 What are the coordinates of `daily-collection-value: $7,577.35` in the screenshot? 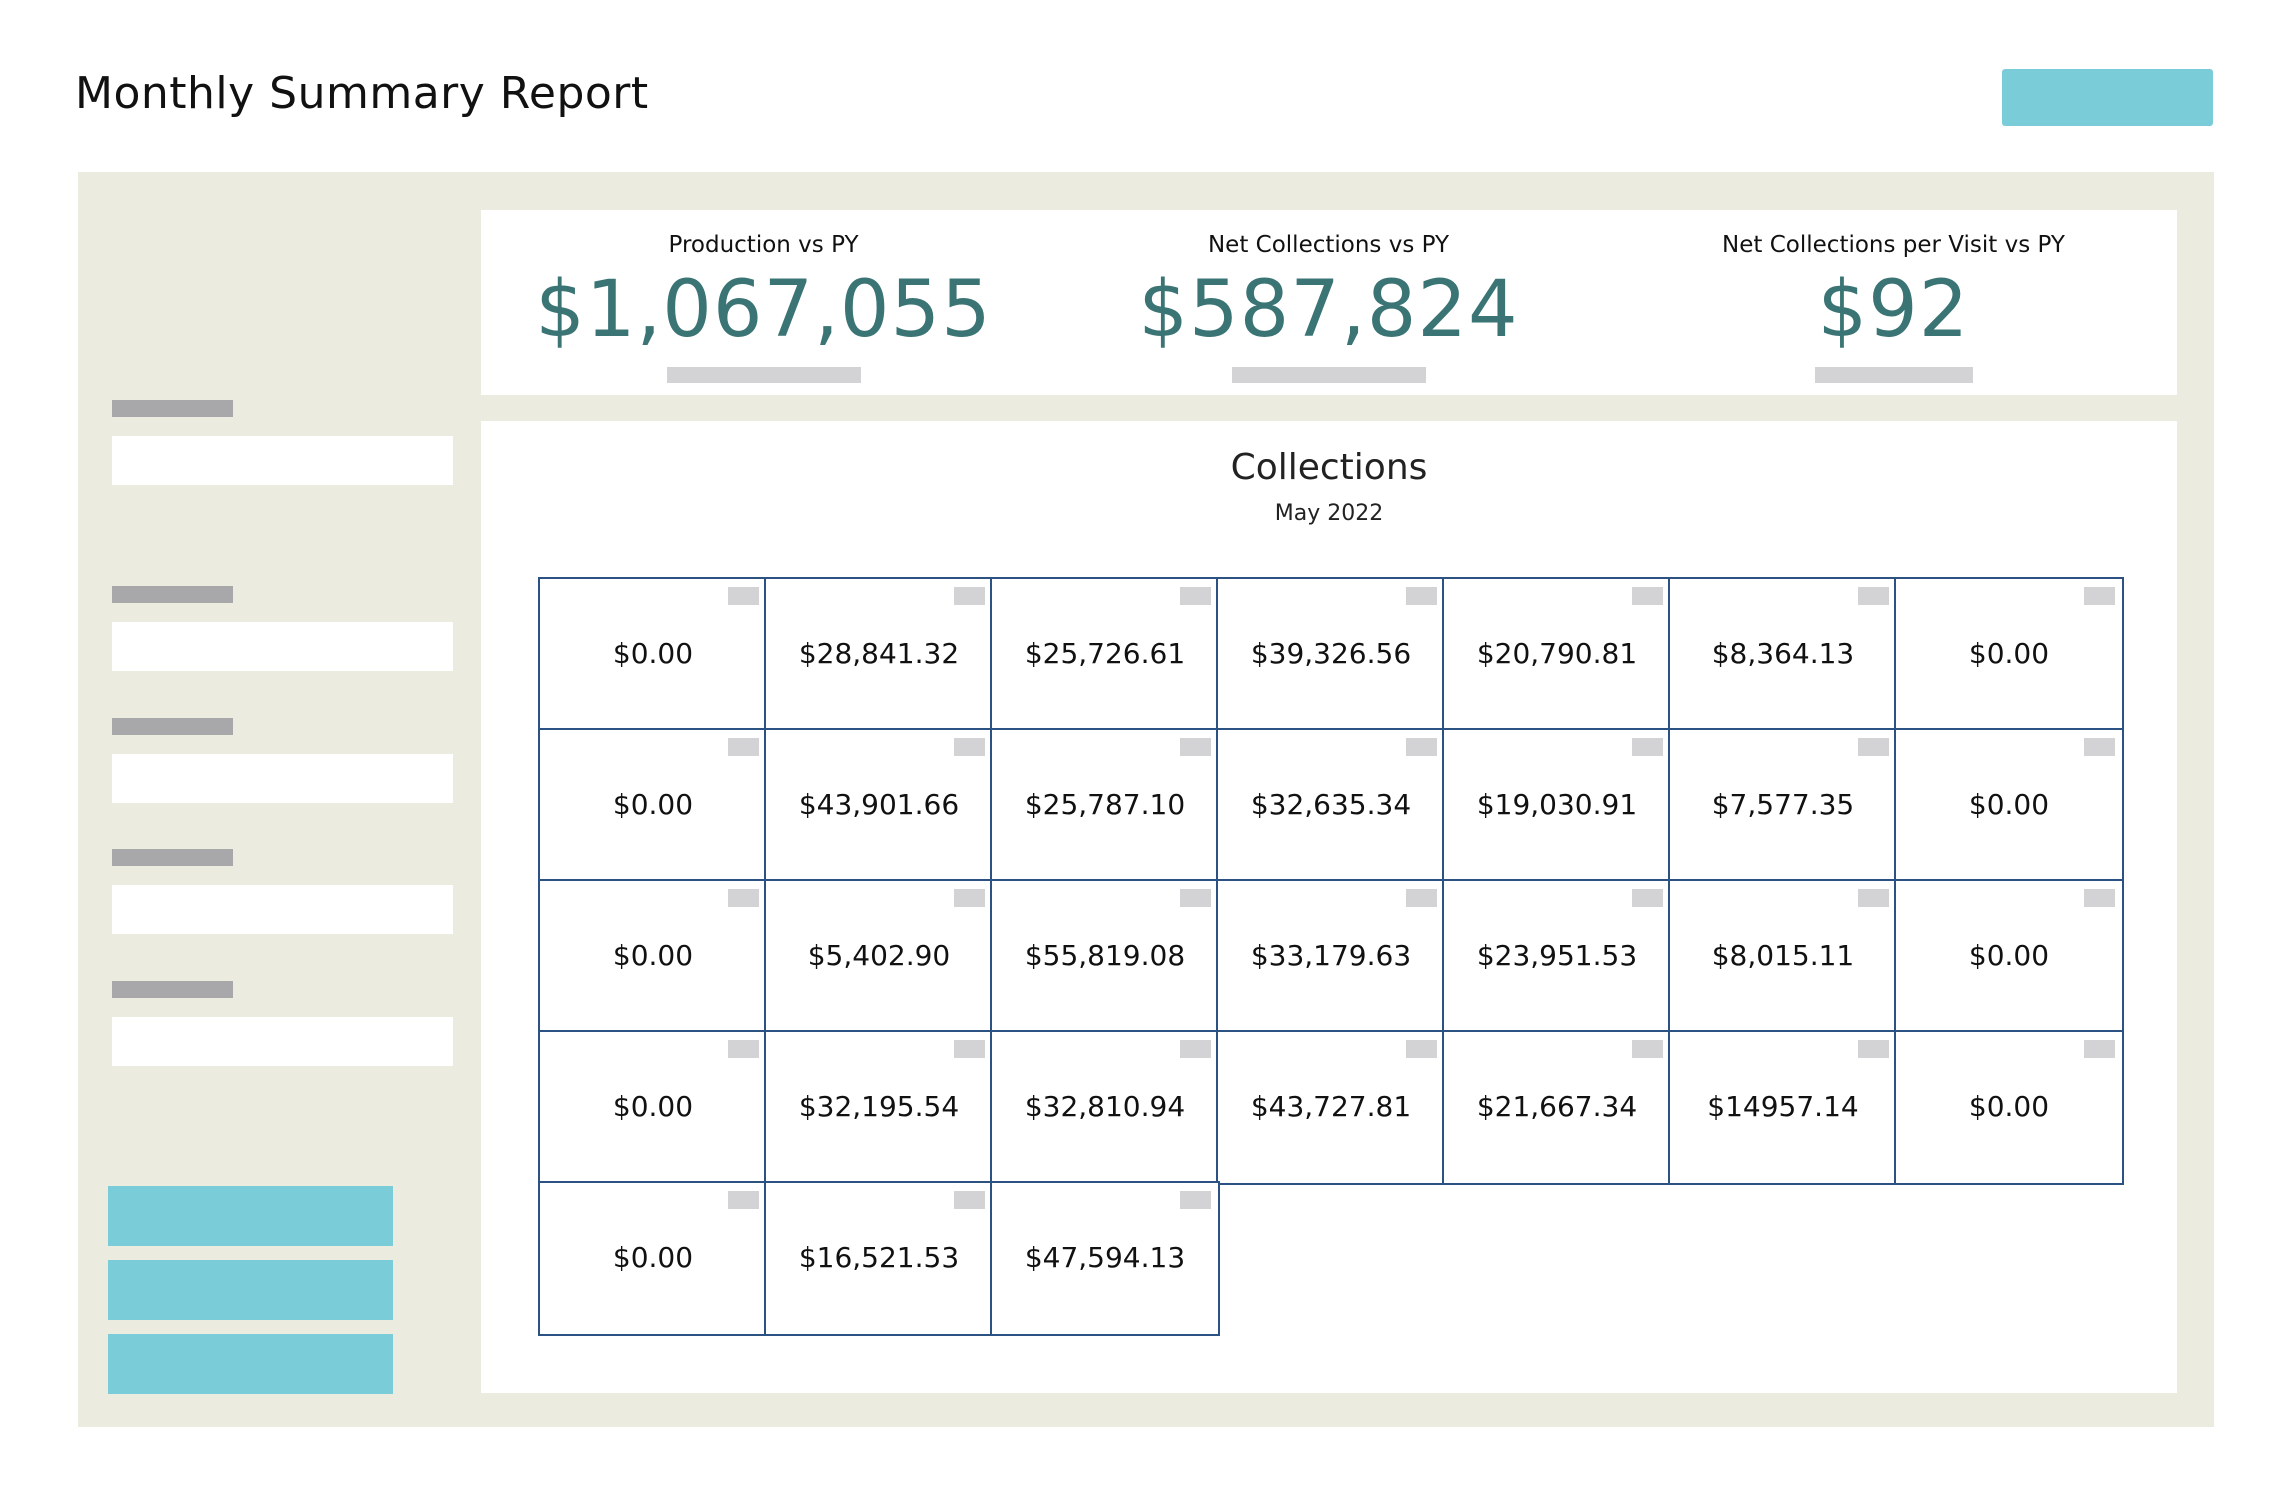 It's located at (1783, 804).